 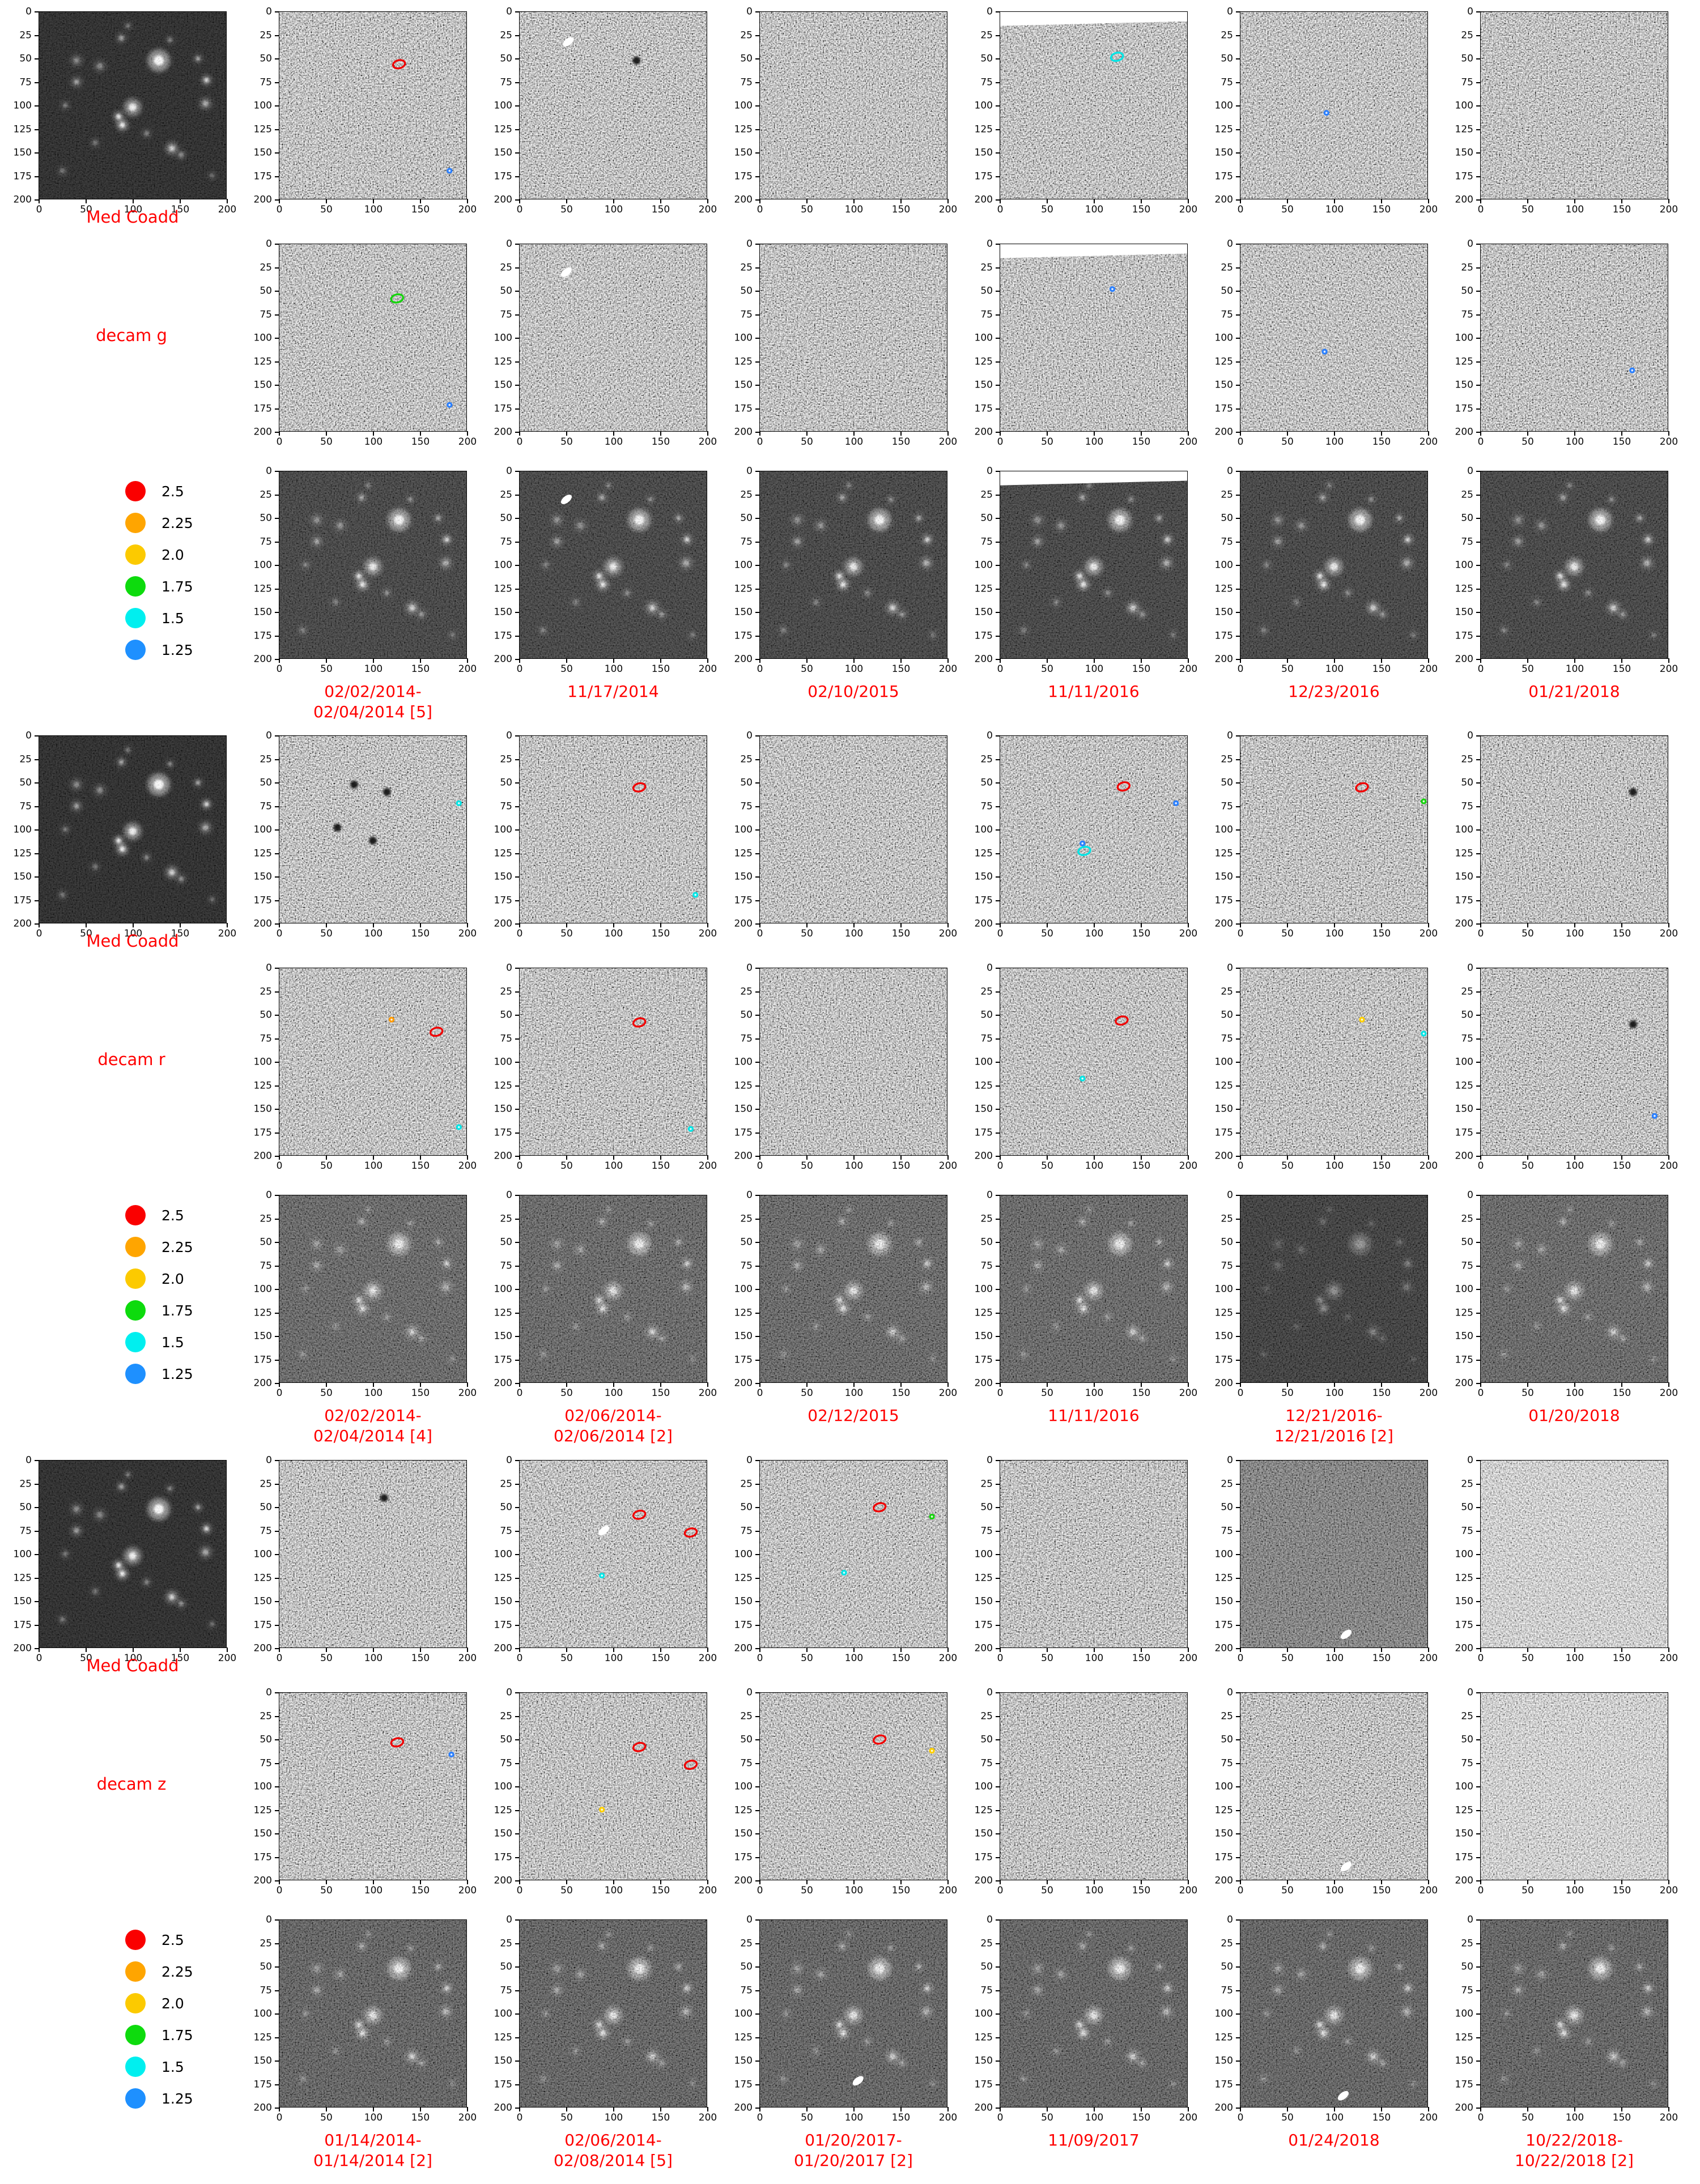 What do you see at coordinates (613, 2013) in the screenshot?
I see `science-image` at bounding box center [613, 2013].